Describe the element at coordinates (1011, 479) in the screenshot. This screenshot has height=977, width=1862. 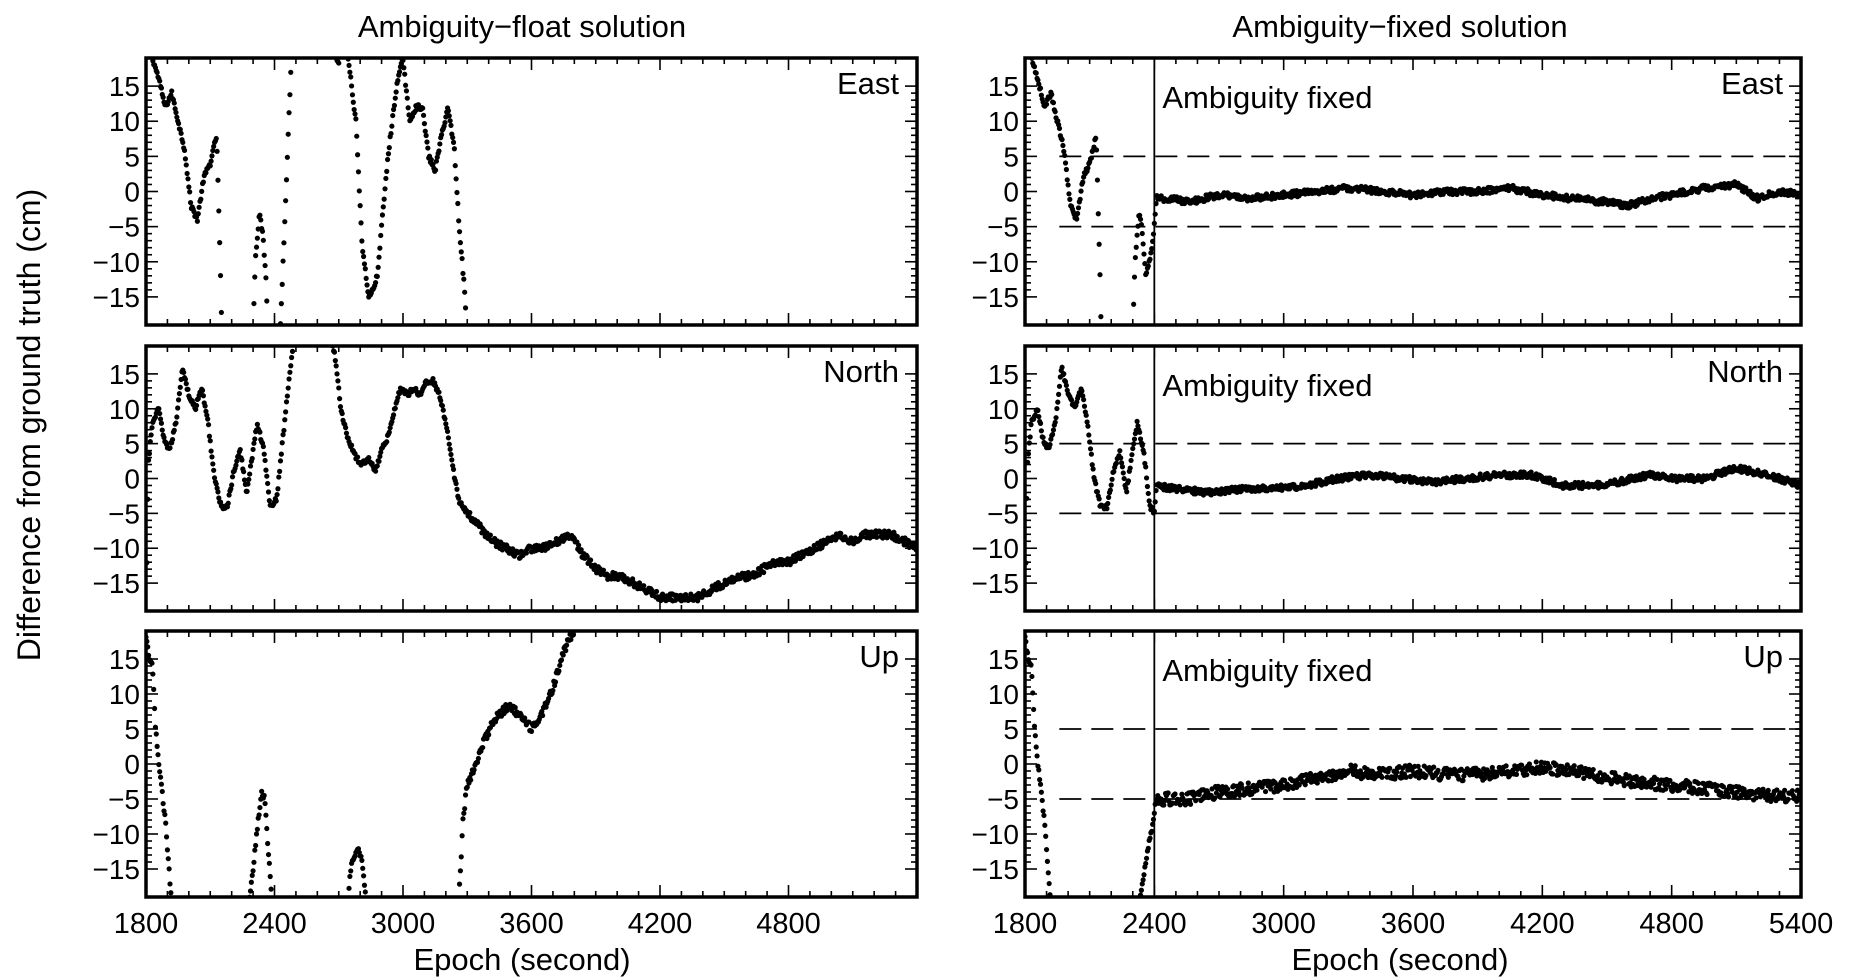
I see `y-tick-label: 0` at that location.